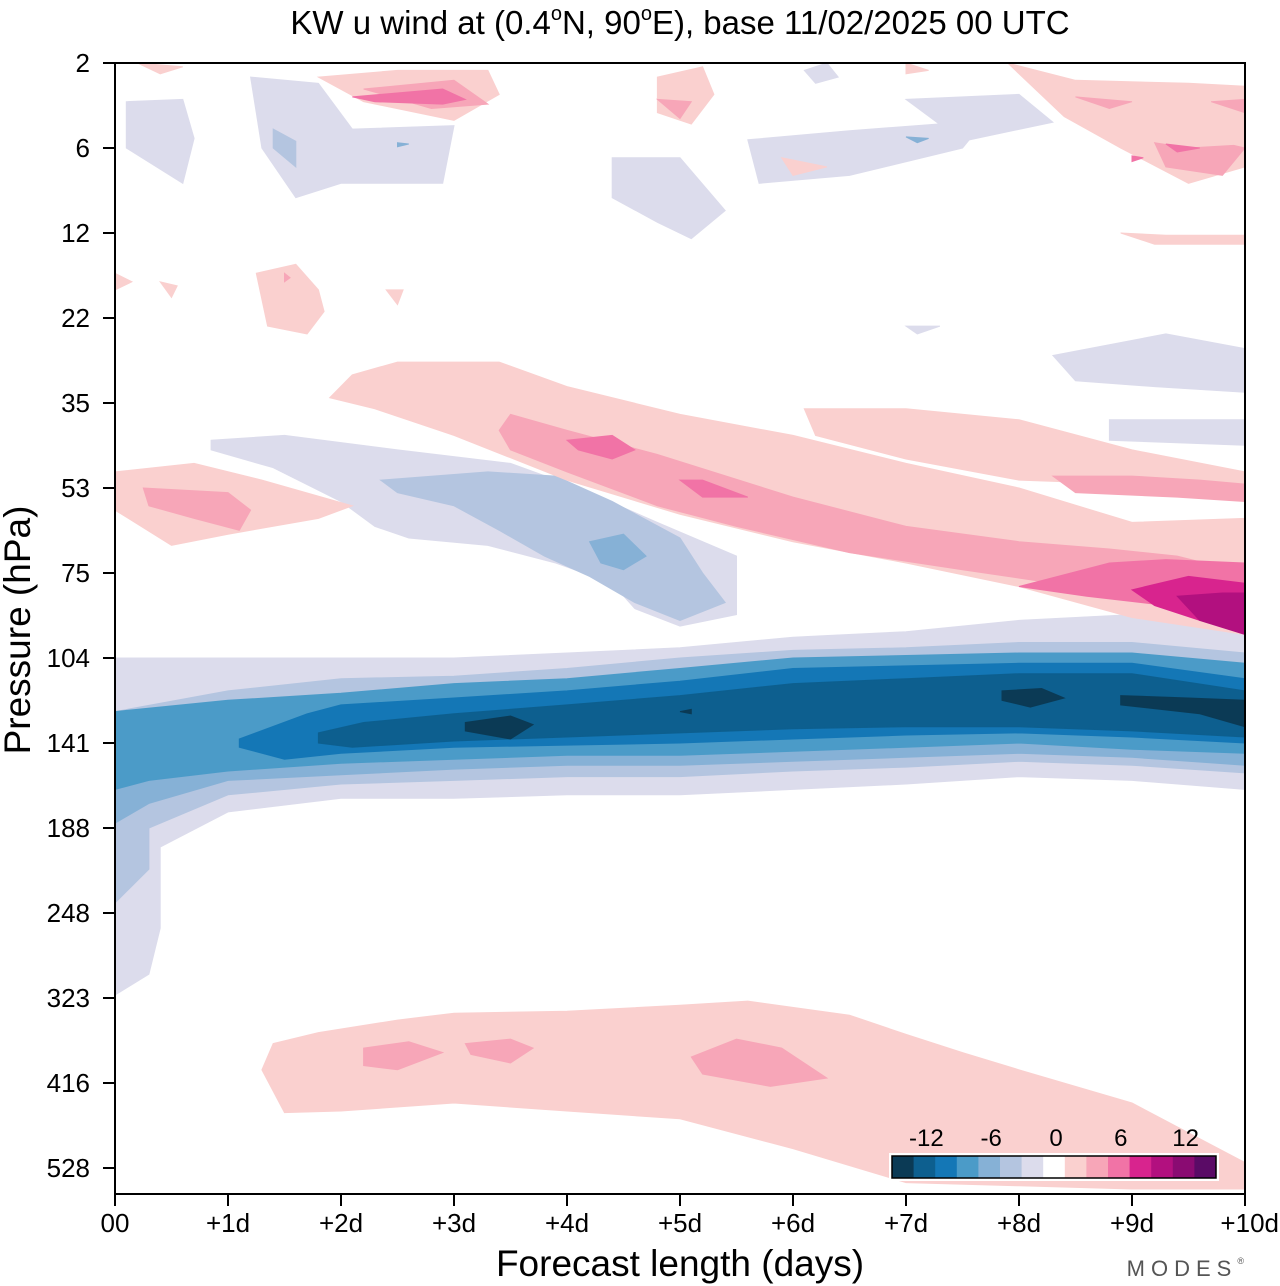 The image size is (1280, 1286). What do you see at coordinates (68, 1168) in the screenshot?
I see `y-tick-label: 528` at bounding box center [68, 1168].